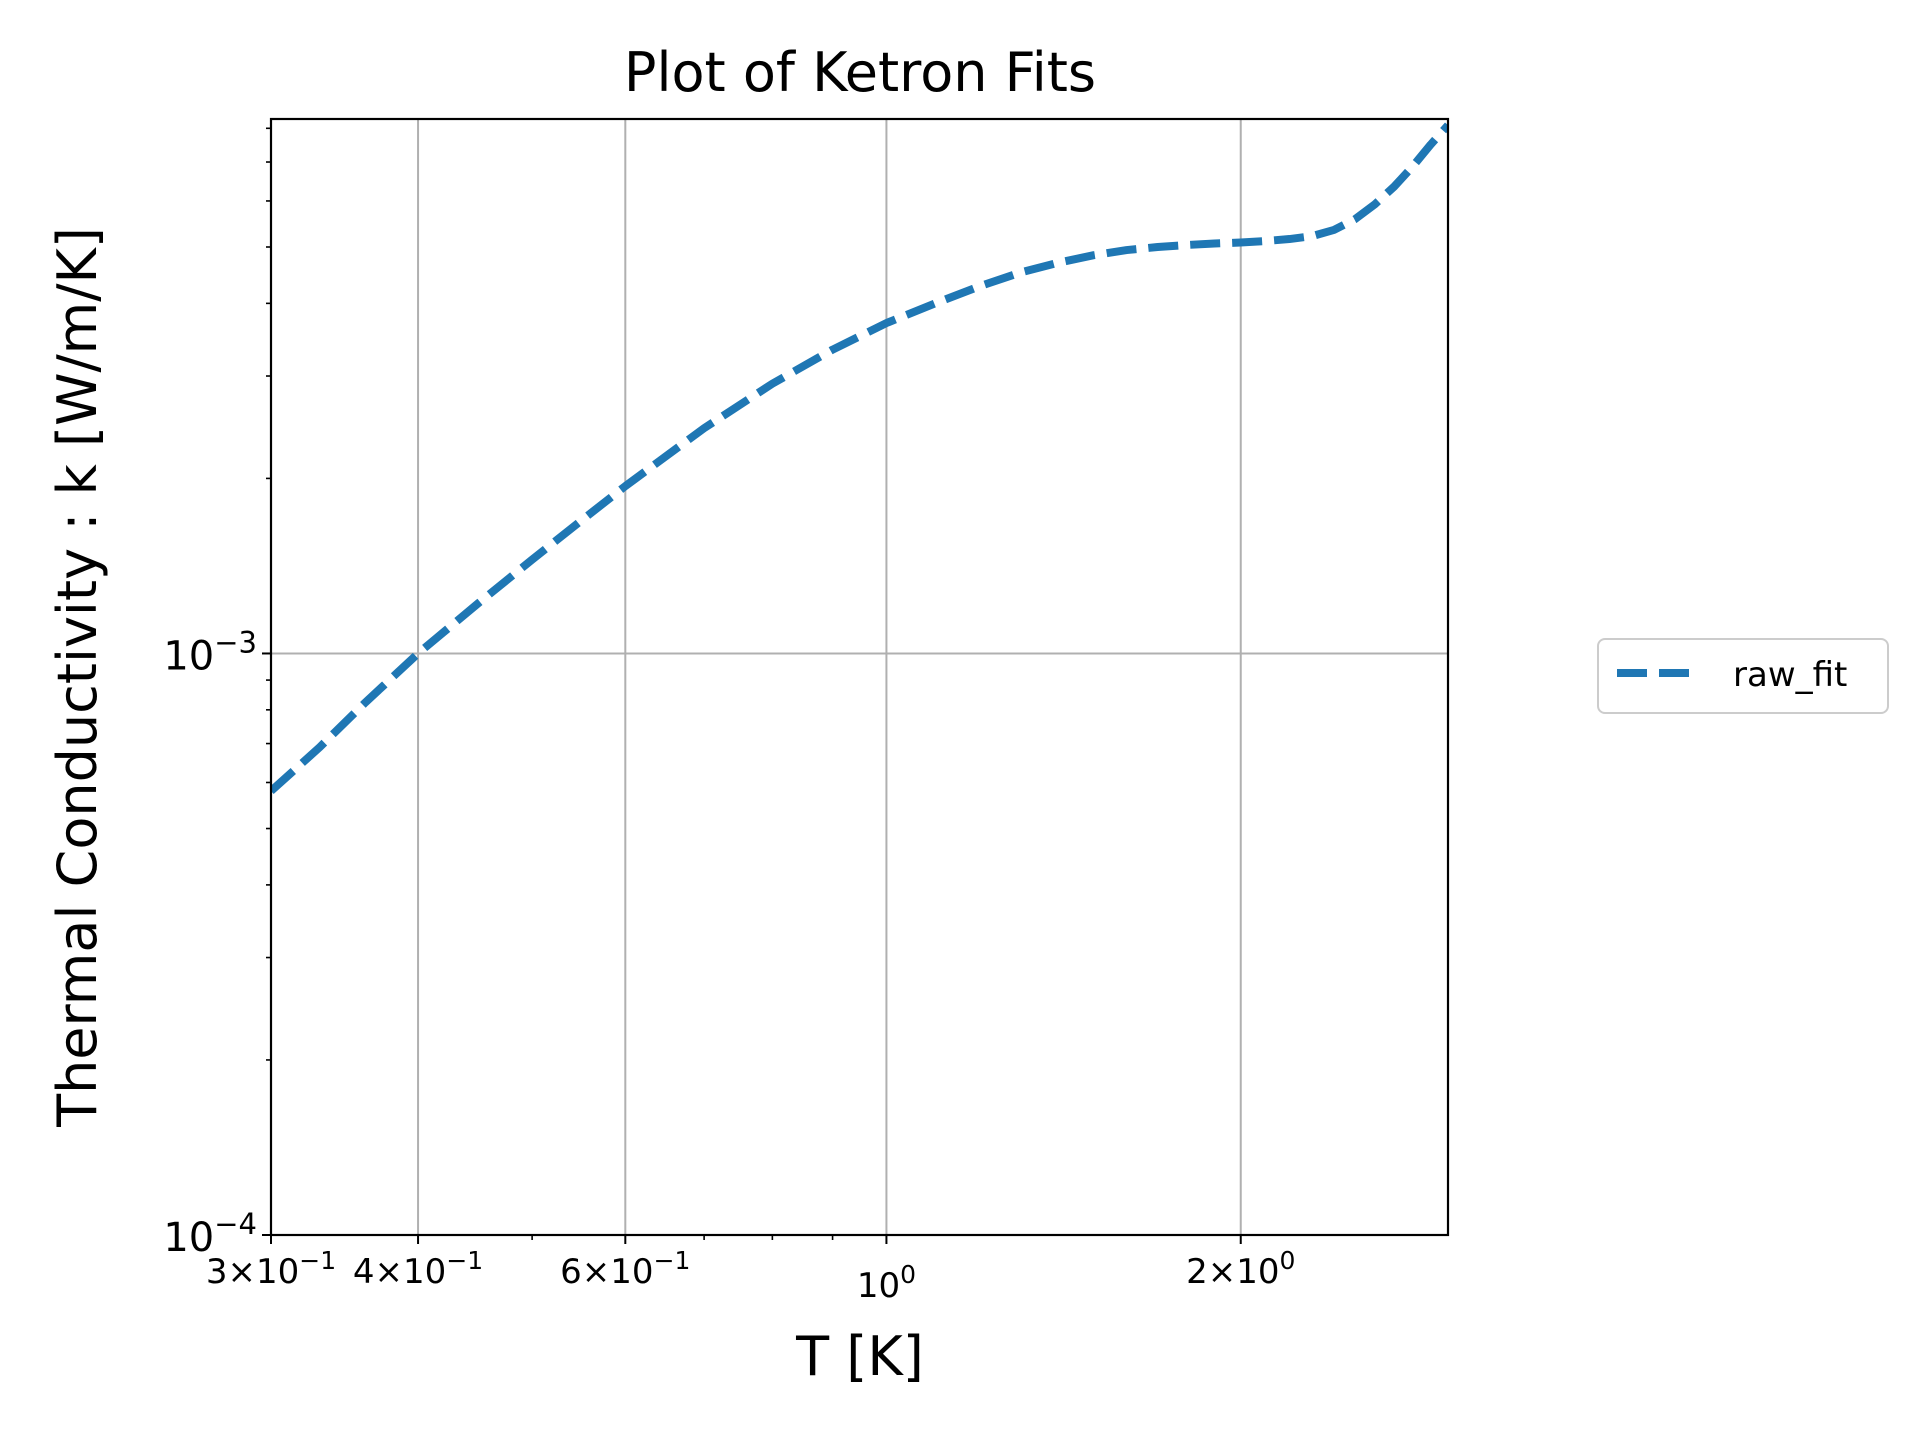  I want to click on y-axis-ticks: 10⁻⁴ 10⁻³, so click(217, 694).